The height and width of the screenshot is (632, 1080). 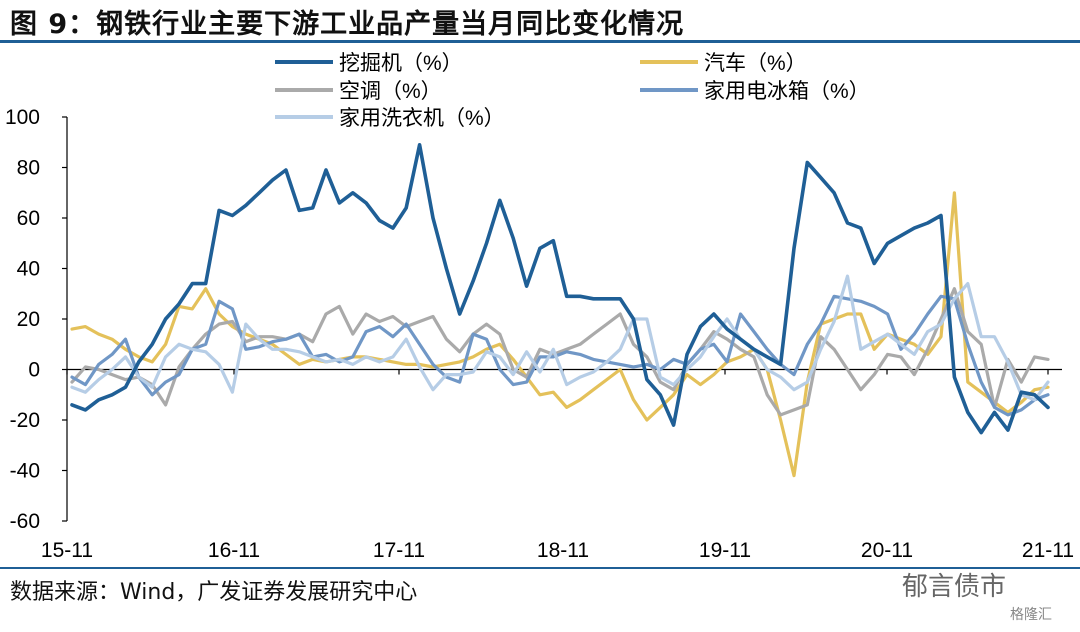 What do you see at coordinates (28, 319) in the screenshot?
I see `y-tick-label: 20` at bounding box center [28, 319].